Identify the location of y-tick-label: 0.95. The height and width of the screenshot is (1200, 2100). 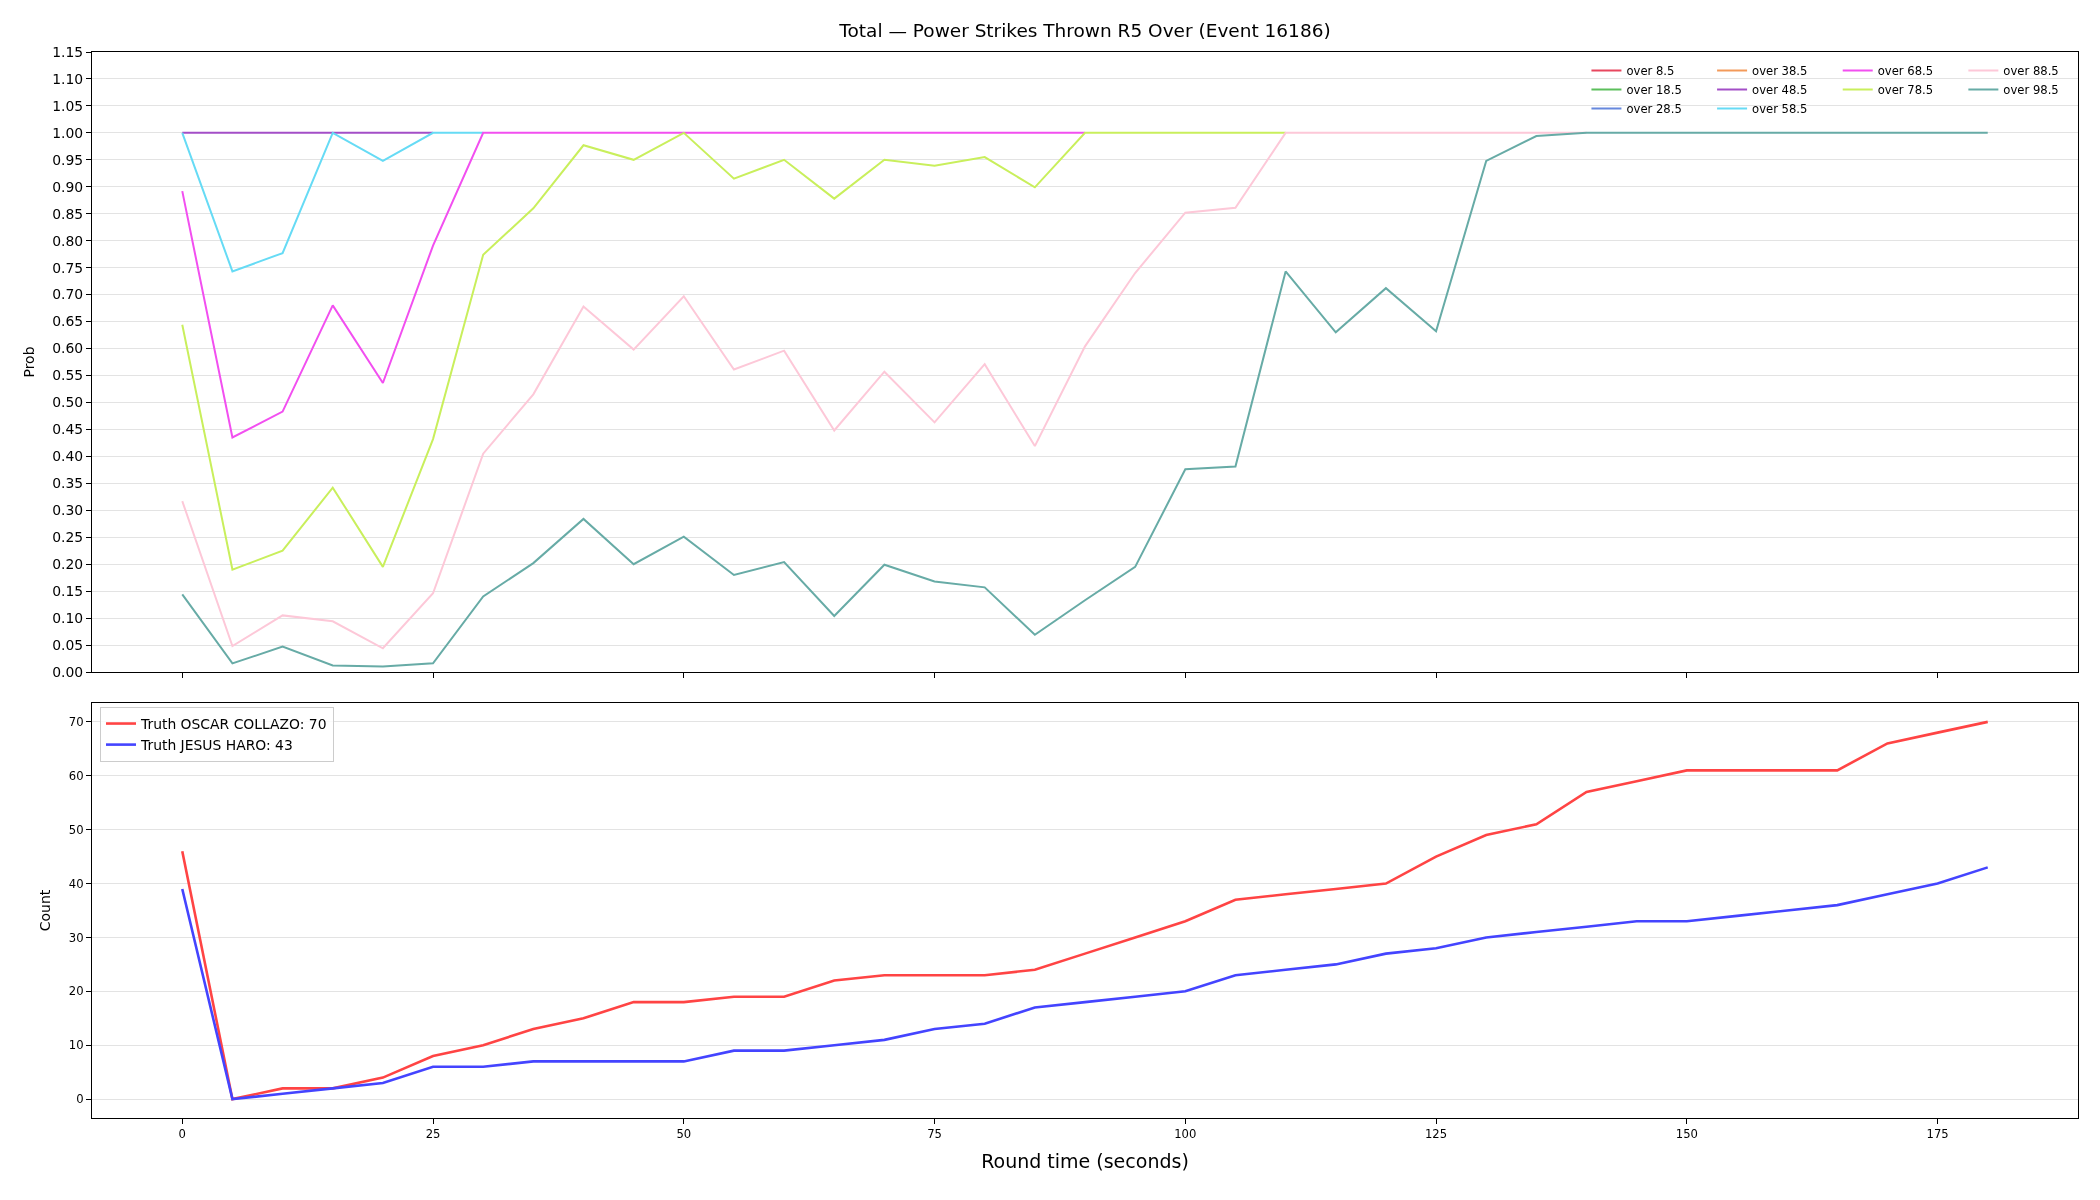
(68, 159).